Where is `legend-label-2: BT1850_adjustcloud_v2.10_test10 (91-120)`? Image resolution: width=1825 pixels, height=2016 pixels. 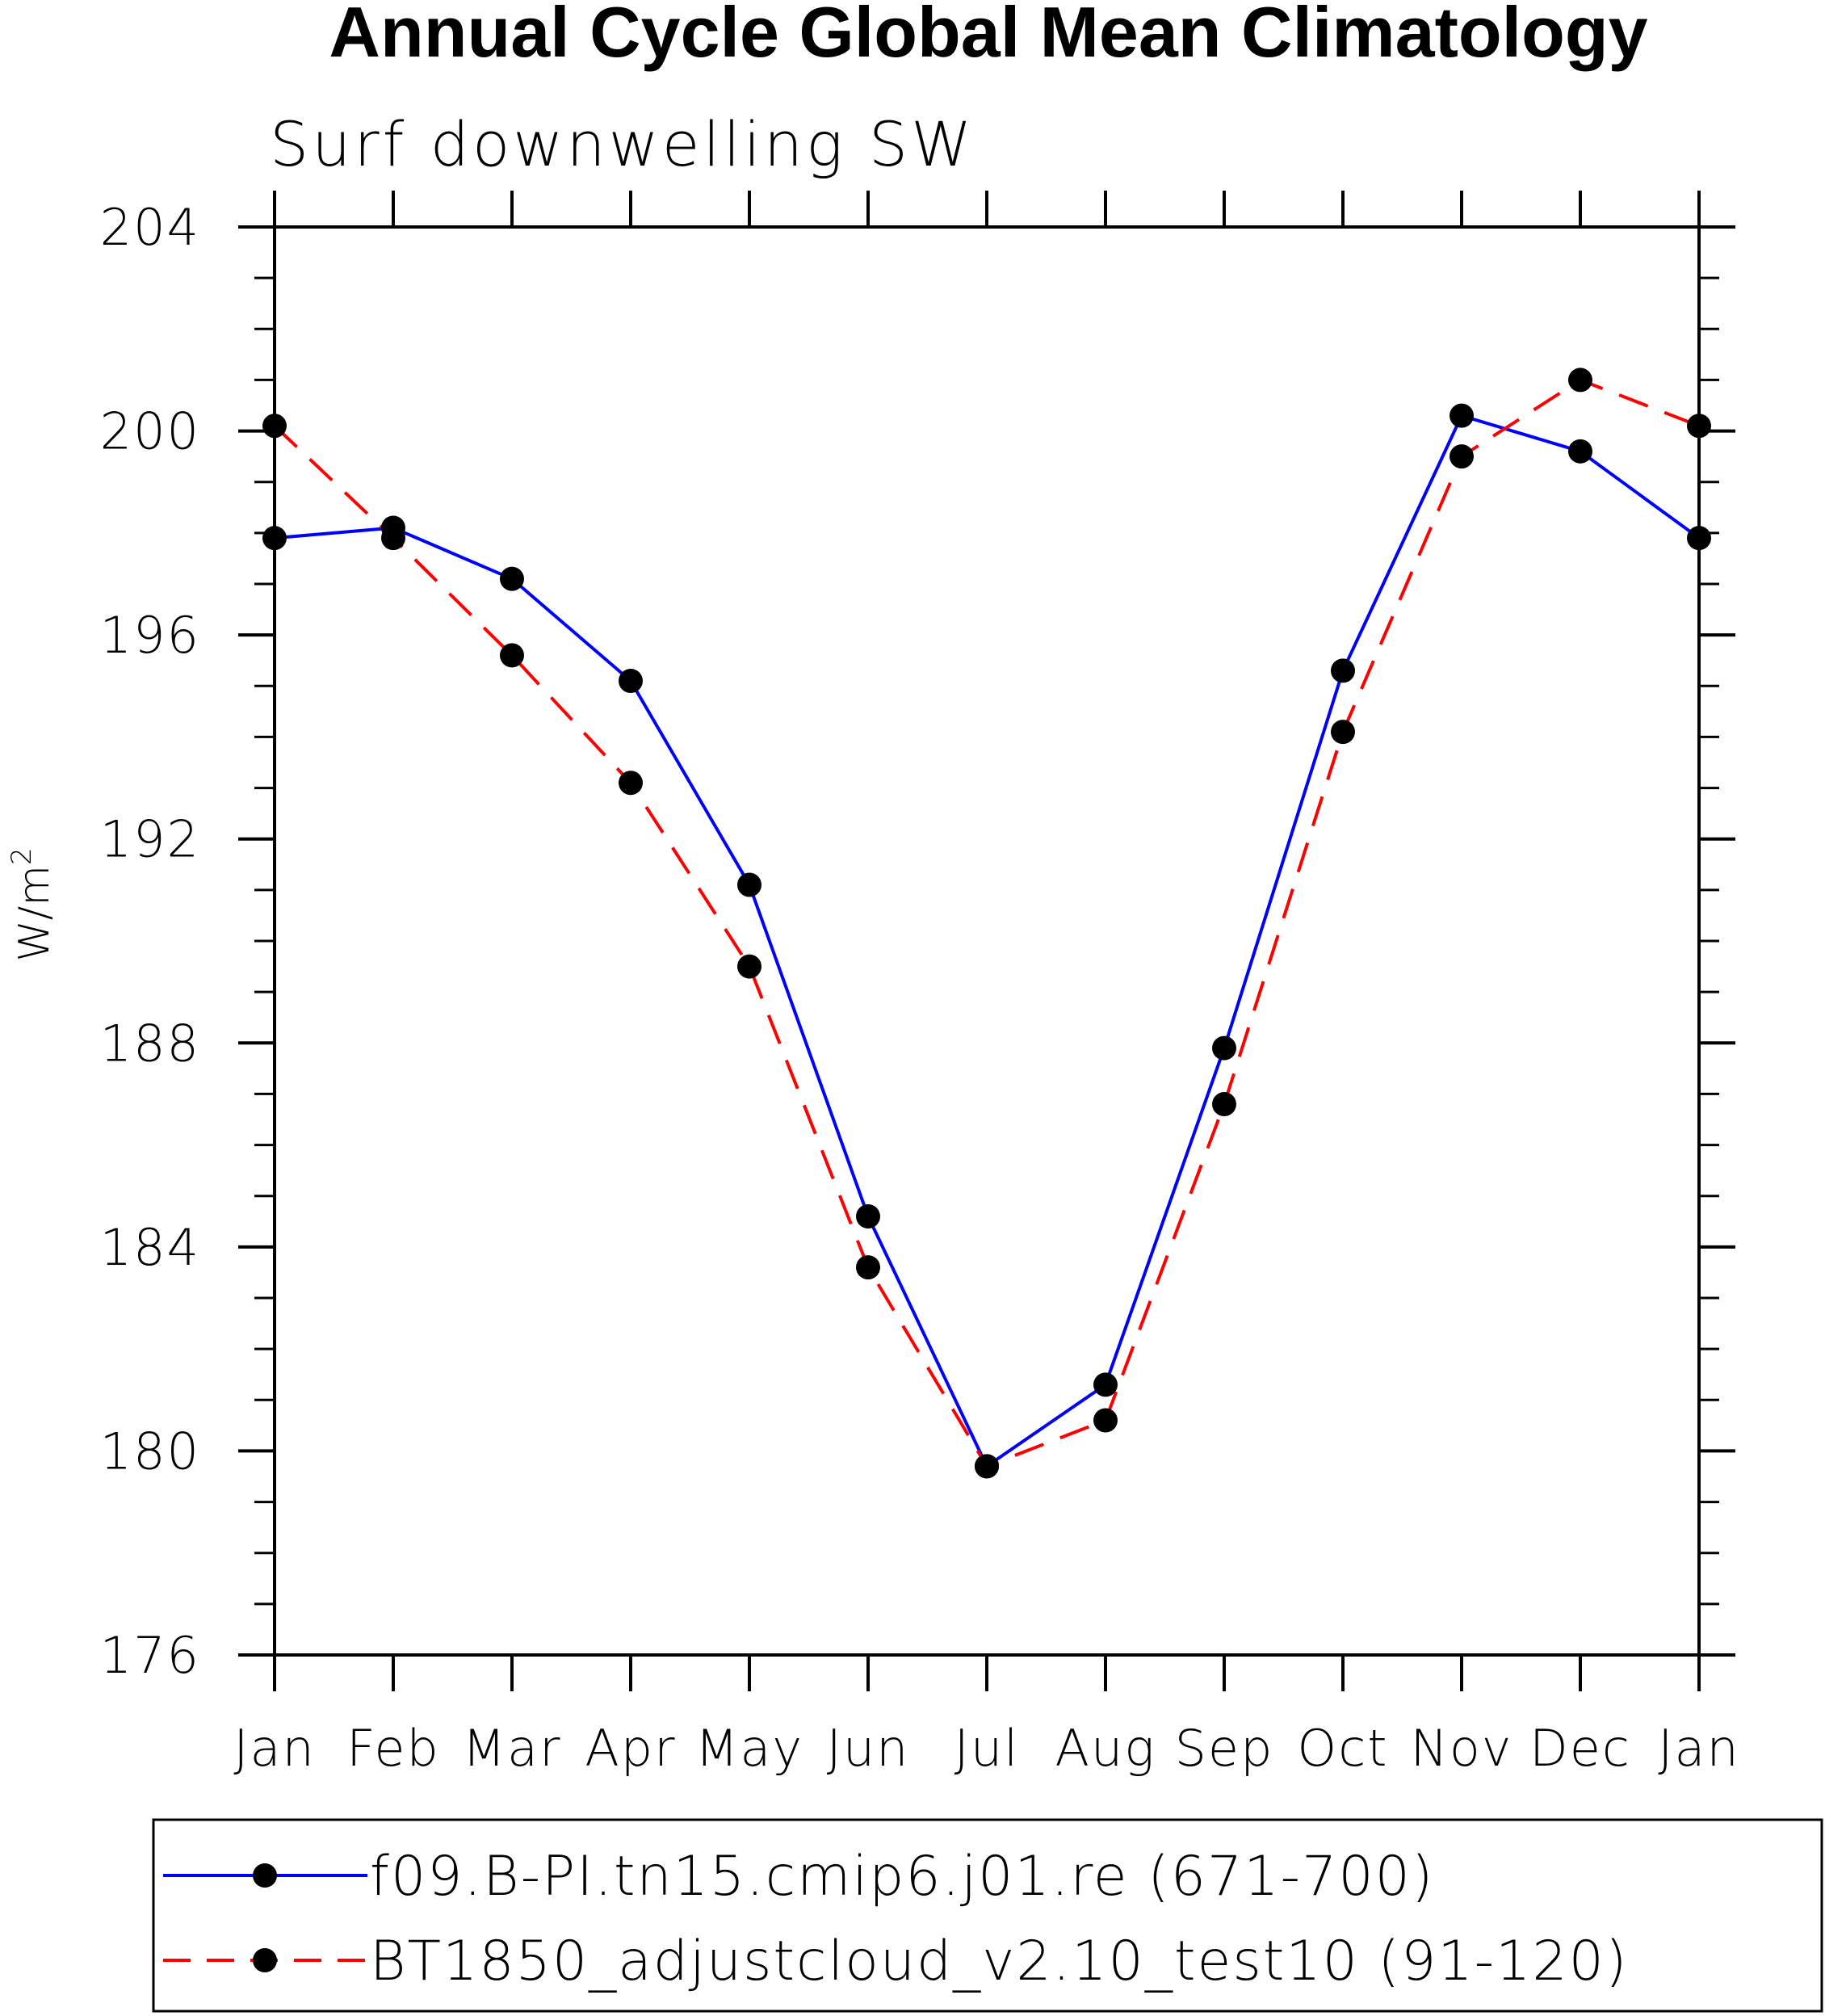 legend-label-2: BT1850_adjustcloud_v2.10_test10 (91-120) is located at coordinates (999, 1962).